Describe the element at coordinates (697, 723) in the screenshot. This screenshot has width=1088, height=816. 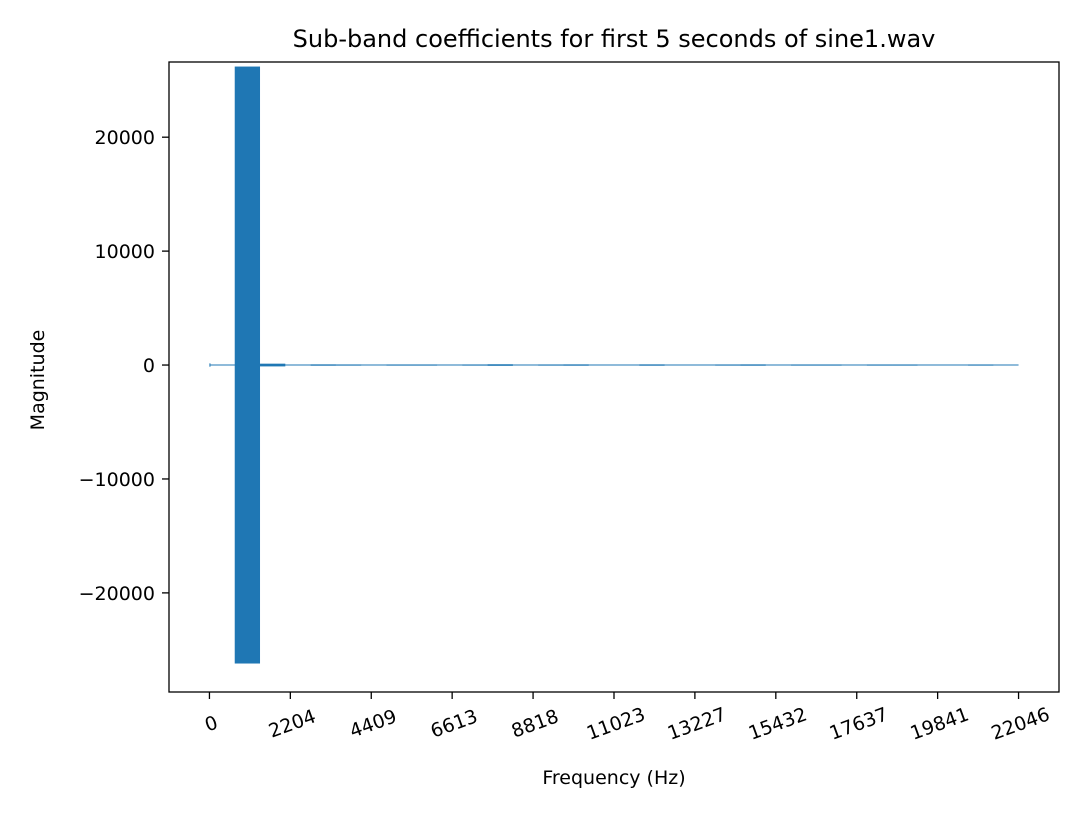
I see `x-tick-label: 13227` at that location.